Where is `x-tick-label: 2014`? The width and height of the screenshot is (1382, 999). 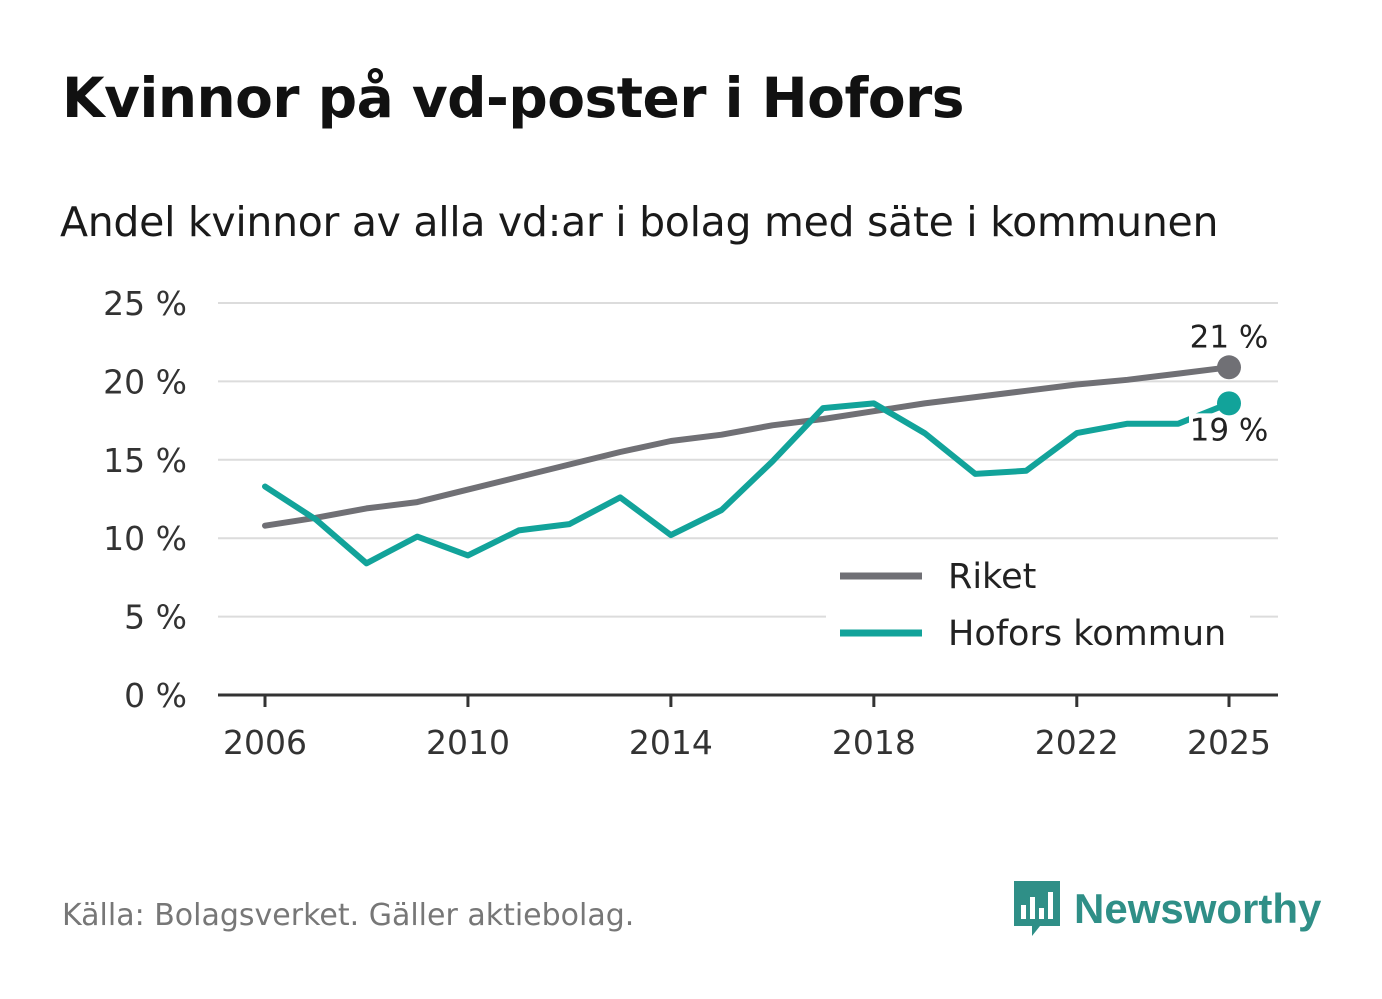 x-tick-label: 2014 is located at coordinates (671, 742).